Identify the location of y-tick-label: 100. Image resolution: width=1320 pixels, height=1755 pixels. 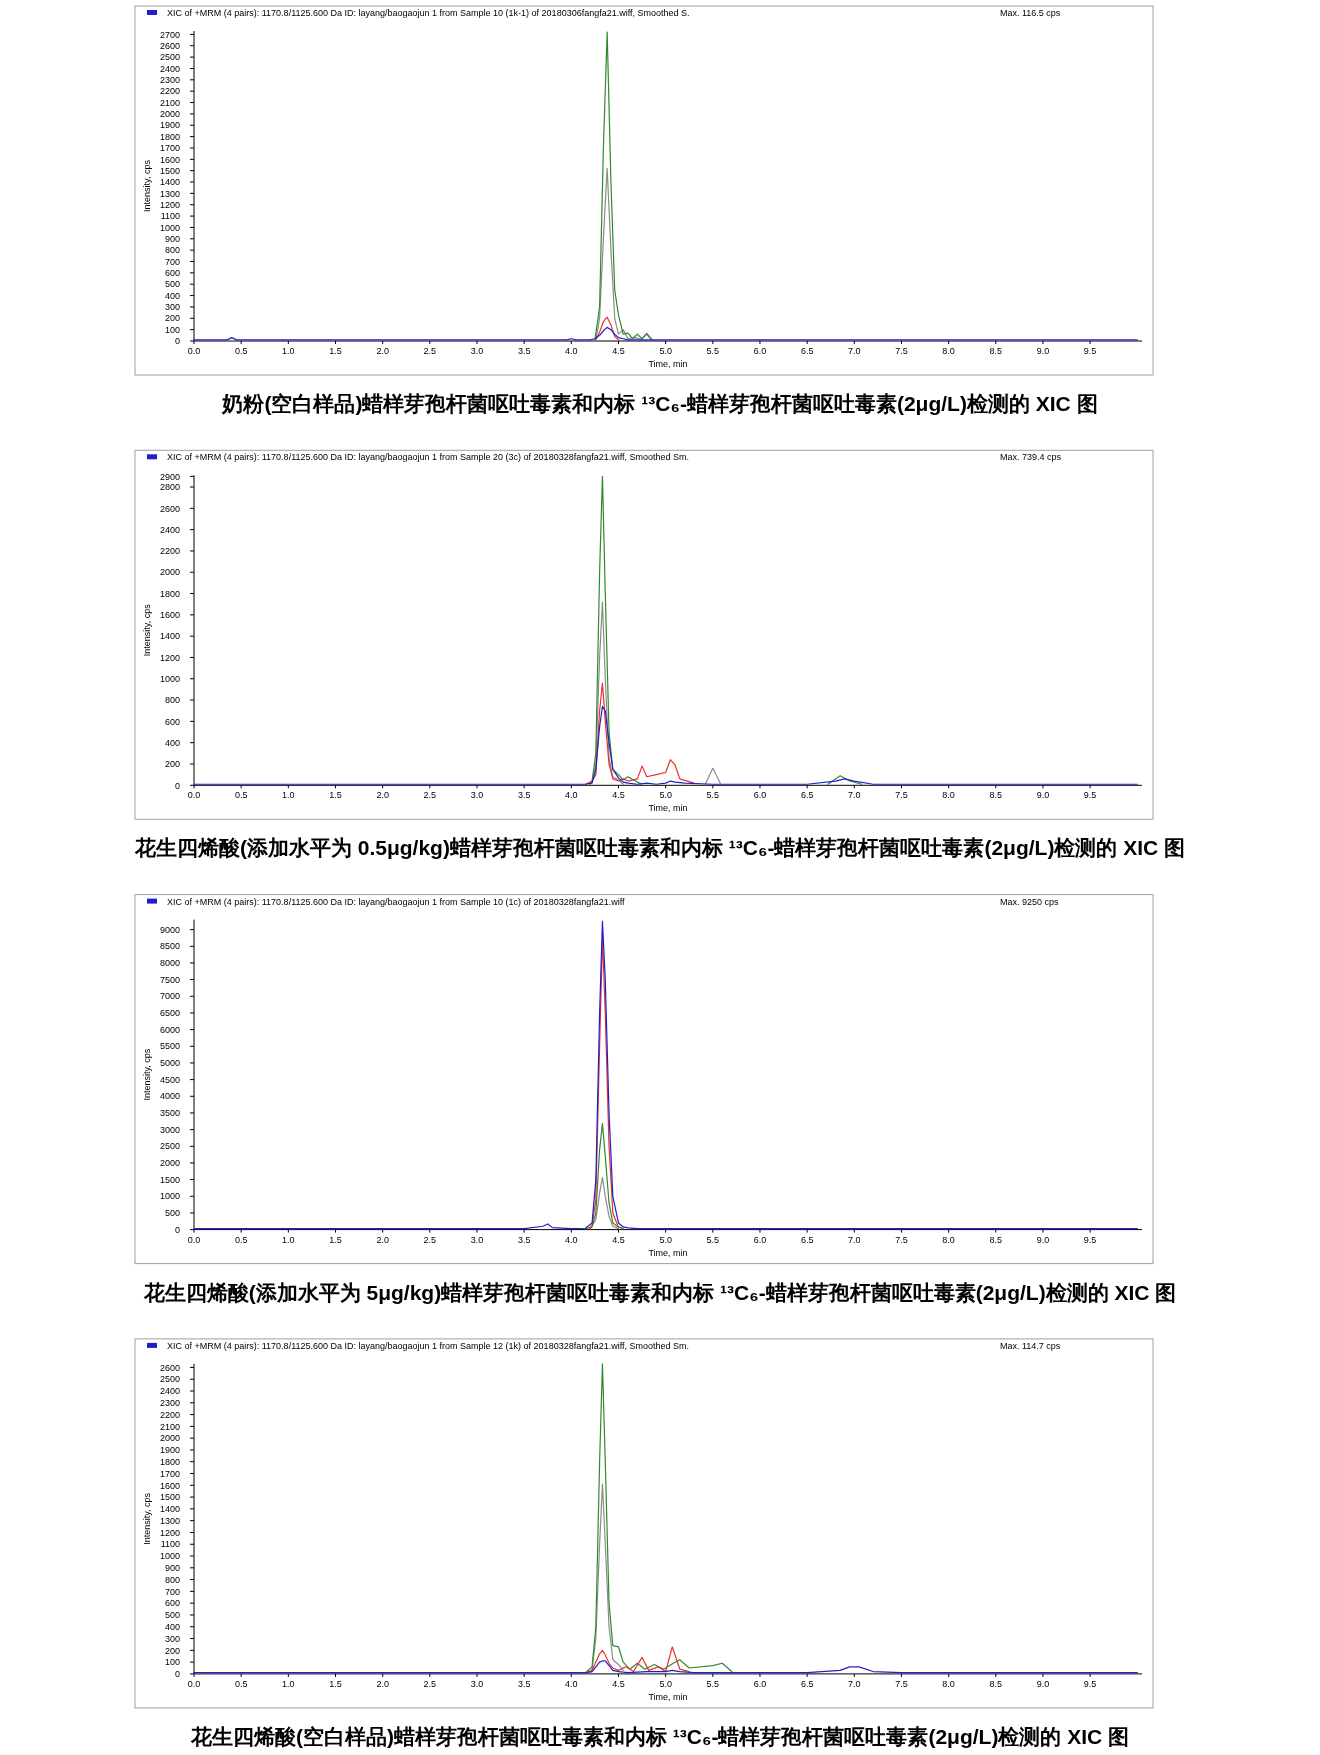
(172, 1662).